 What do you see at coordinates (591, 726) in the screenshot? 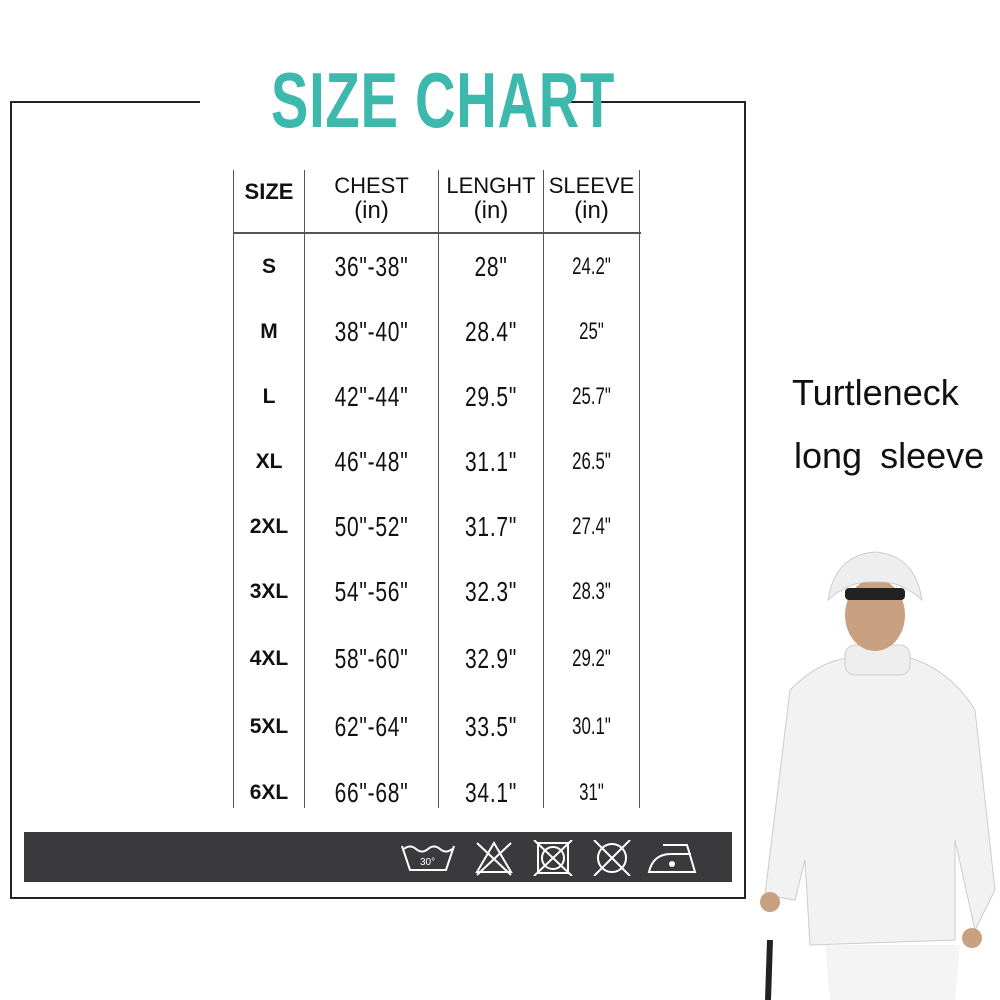
I see `row-sleeve: 30.1"` at bounding box center [591, 726].